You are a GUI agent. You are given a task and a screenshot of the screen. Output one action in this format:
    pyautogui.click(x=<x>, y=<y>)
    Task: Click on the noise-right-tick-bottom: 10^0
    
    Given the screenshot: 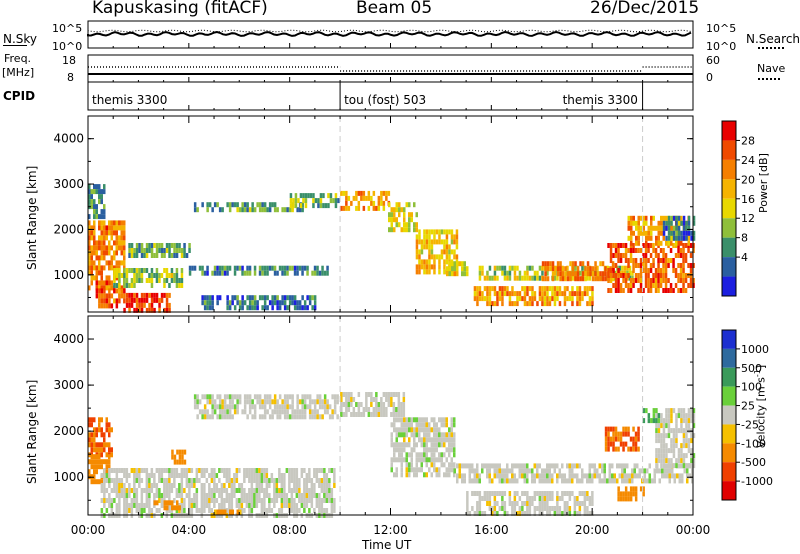 What is the action you would take?
    pyautogui.click(x=721, y=46)
    